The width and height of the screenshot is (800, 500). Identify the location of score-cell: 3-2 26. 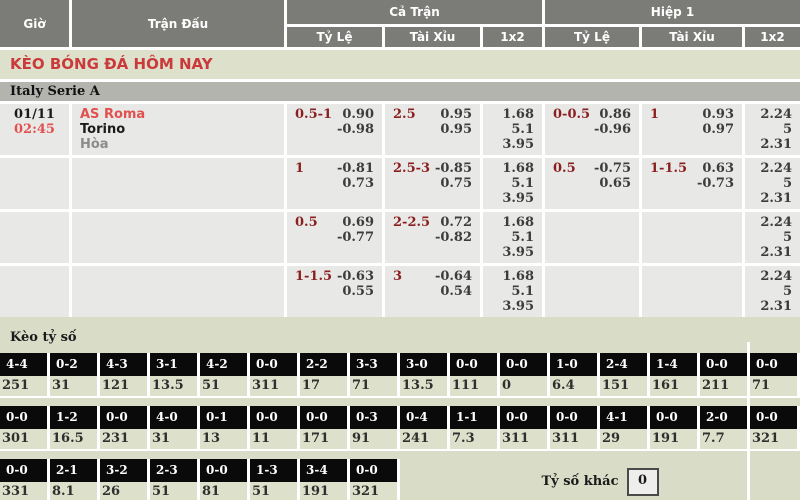
(125, 479).